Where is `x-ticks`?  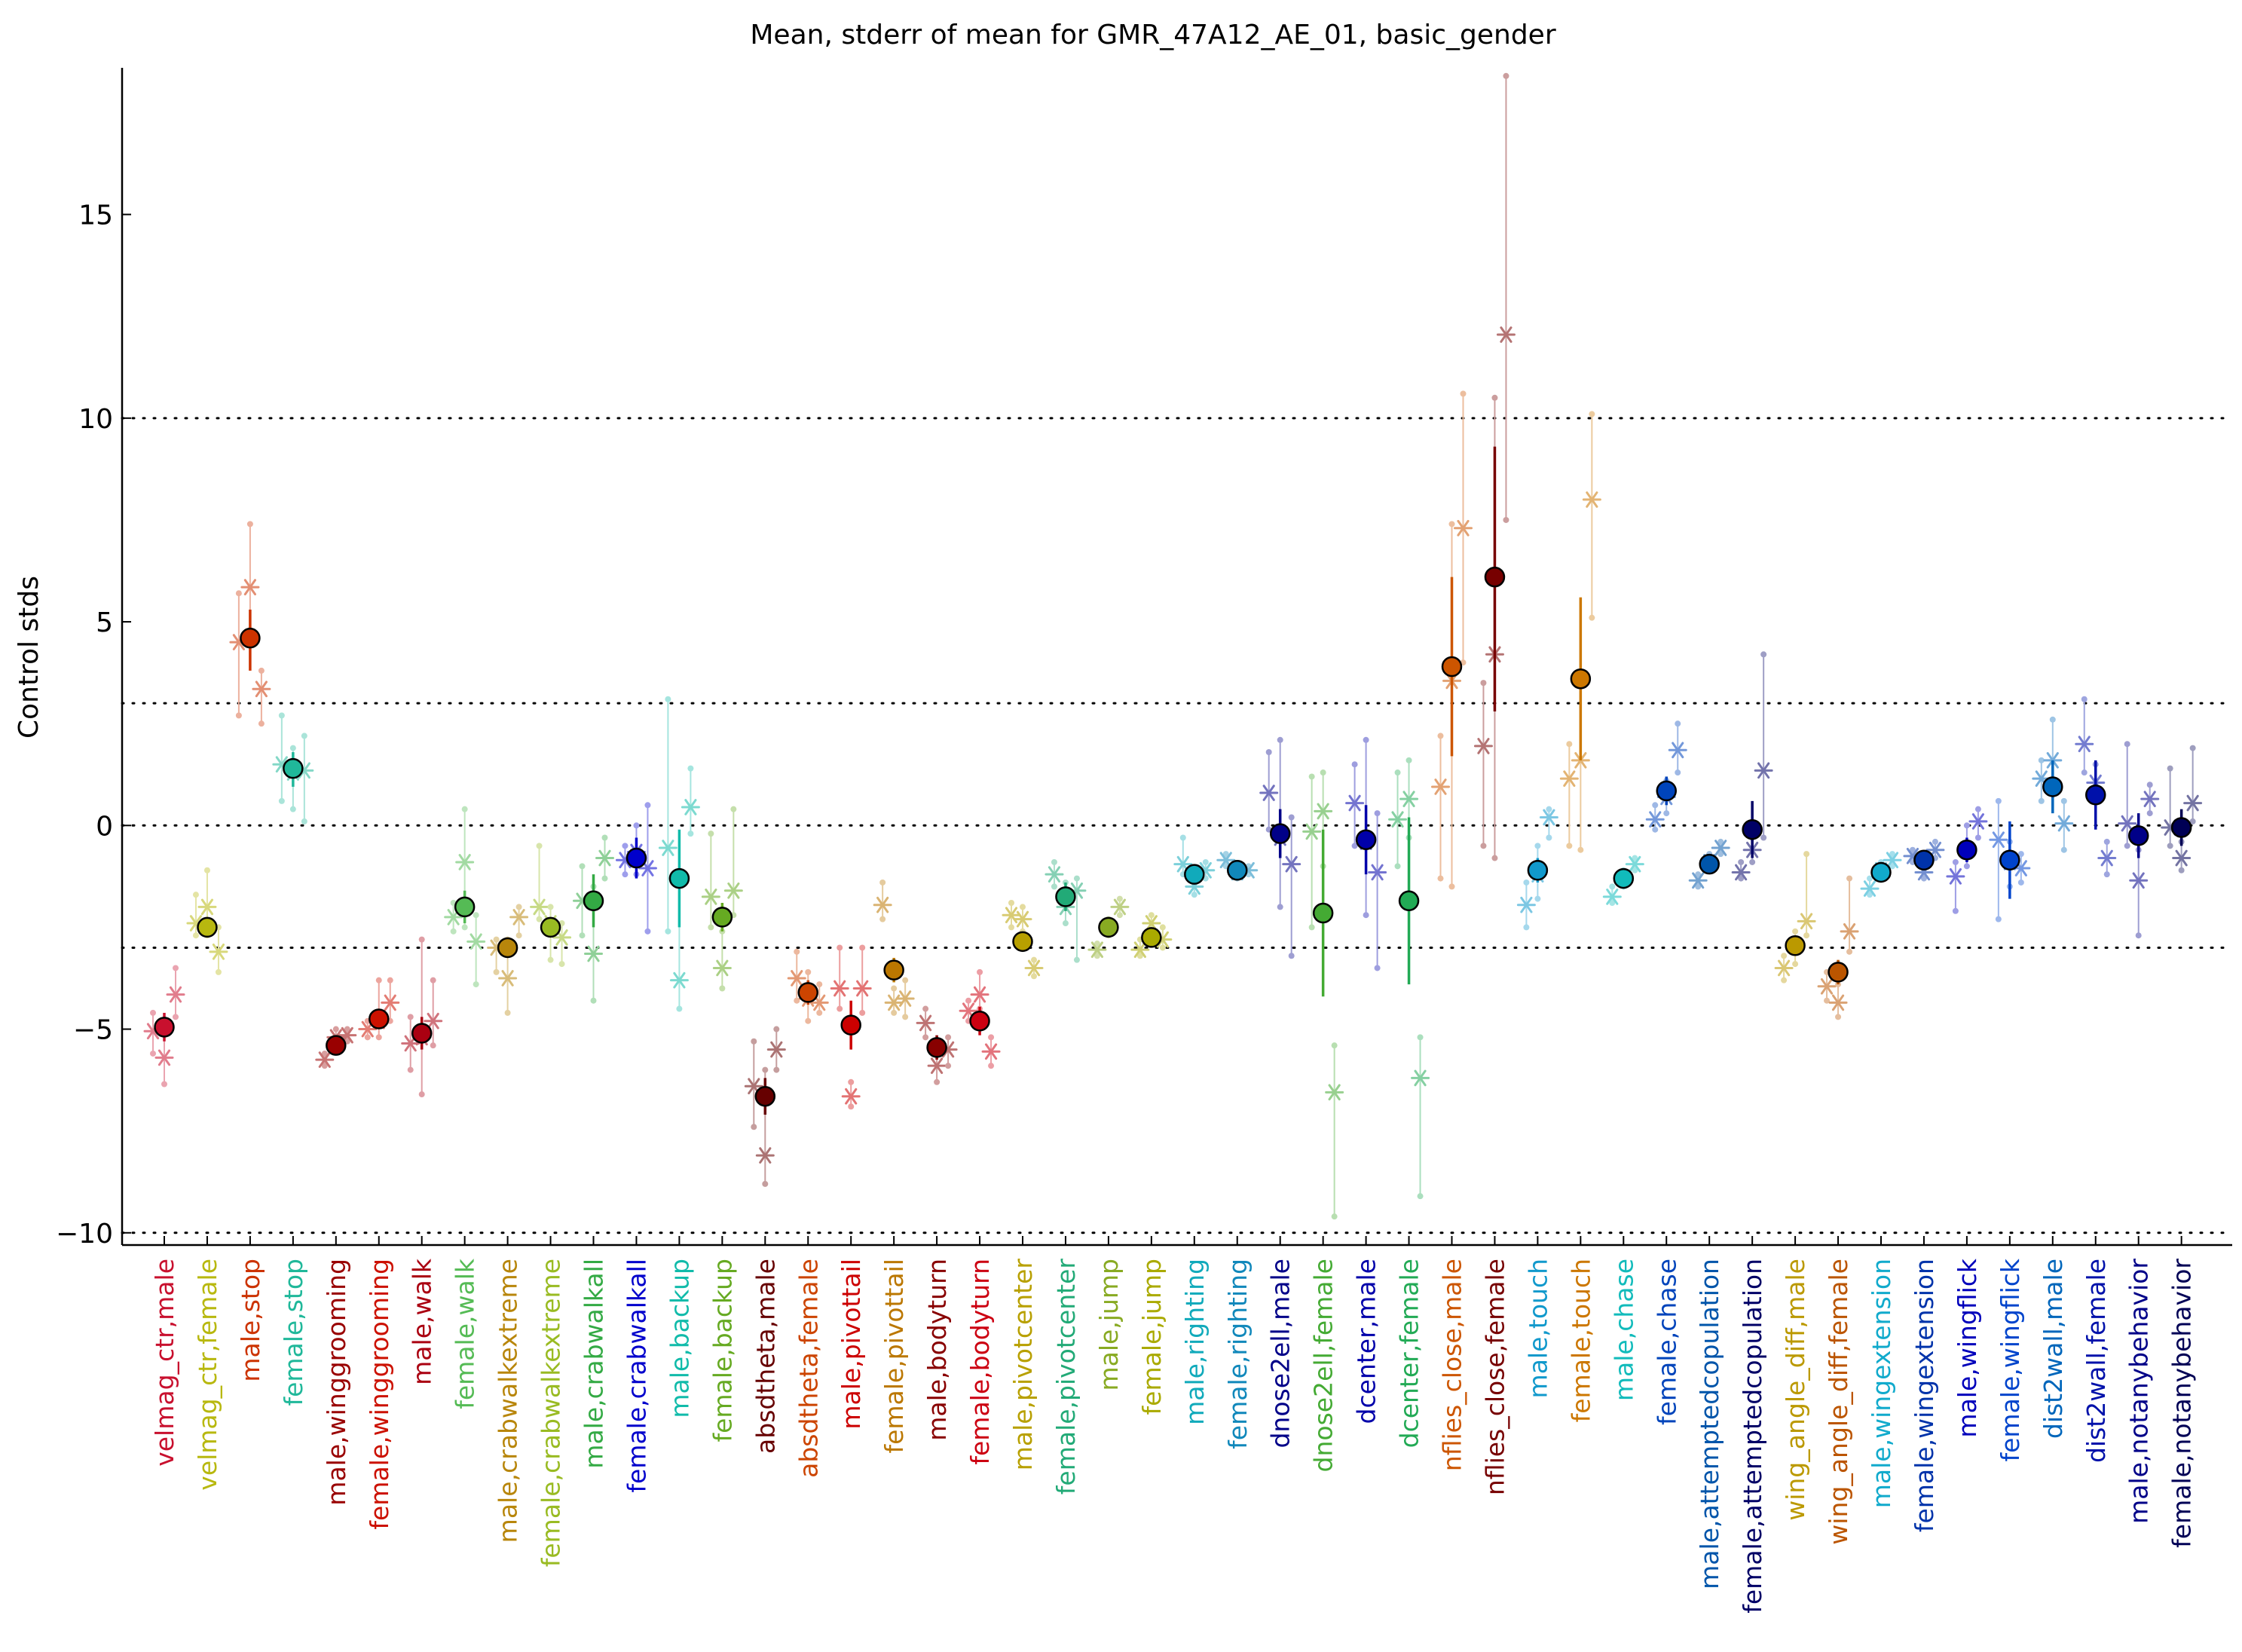
x-ticks is located at coordinates (1173, 1241).